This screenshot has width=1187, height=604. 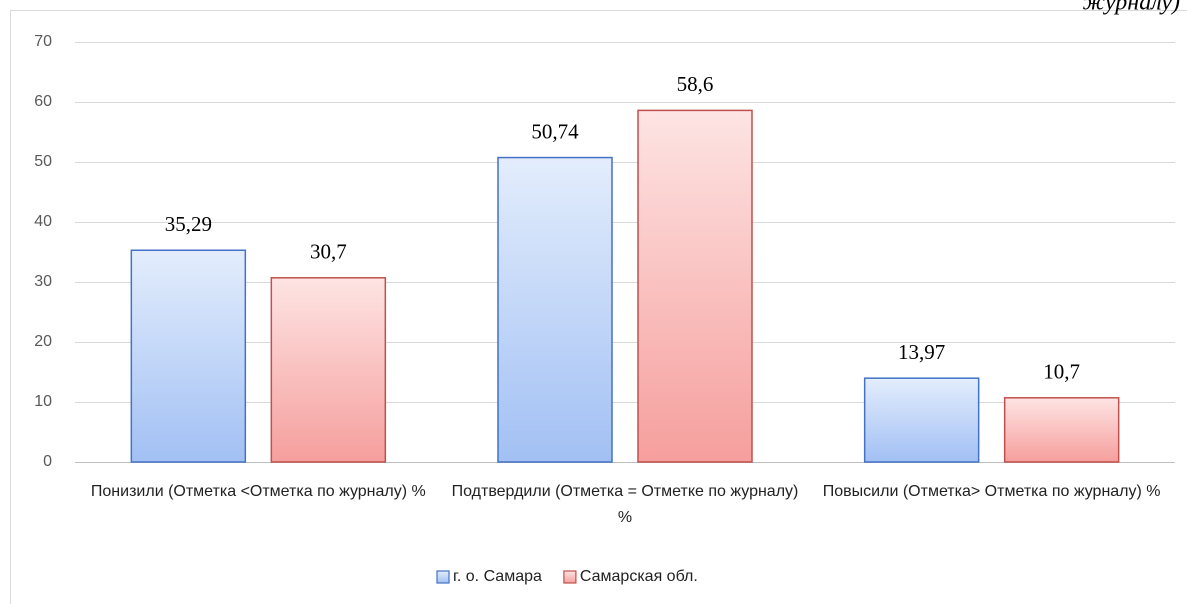 What do you see at coordinates (695, 84) in the screenshot?
I see `data-label: 58,6` at bounding box center [695, 84].